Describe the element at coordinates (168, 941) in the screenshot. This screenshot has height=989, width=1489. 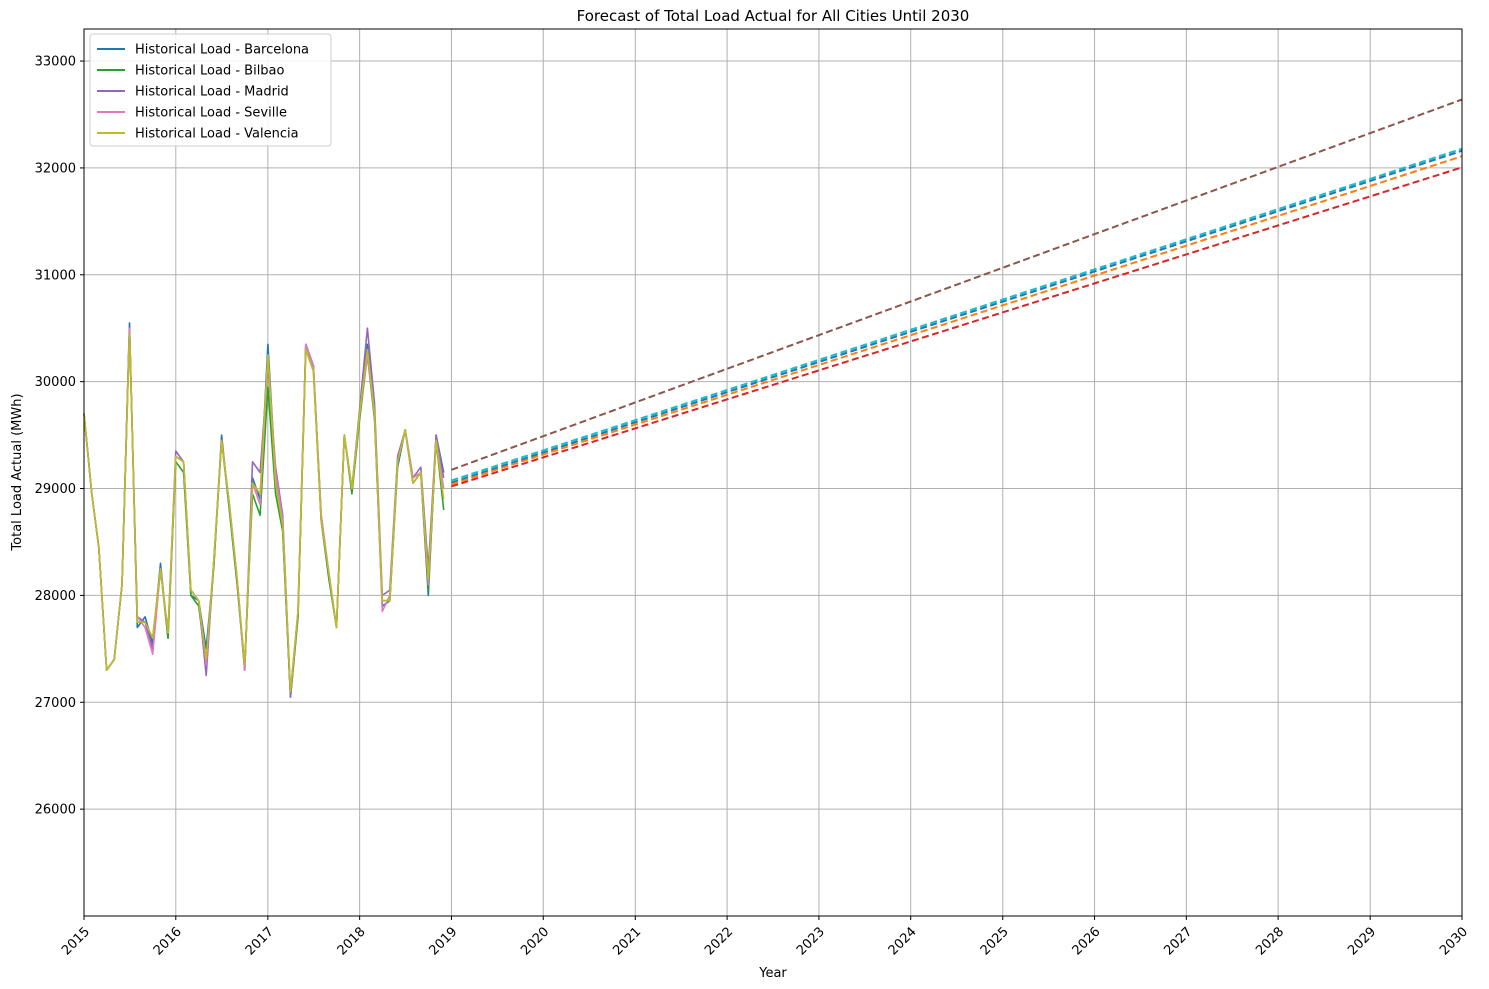
I see `x-tick-label: 2016` at that location.